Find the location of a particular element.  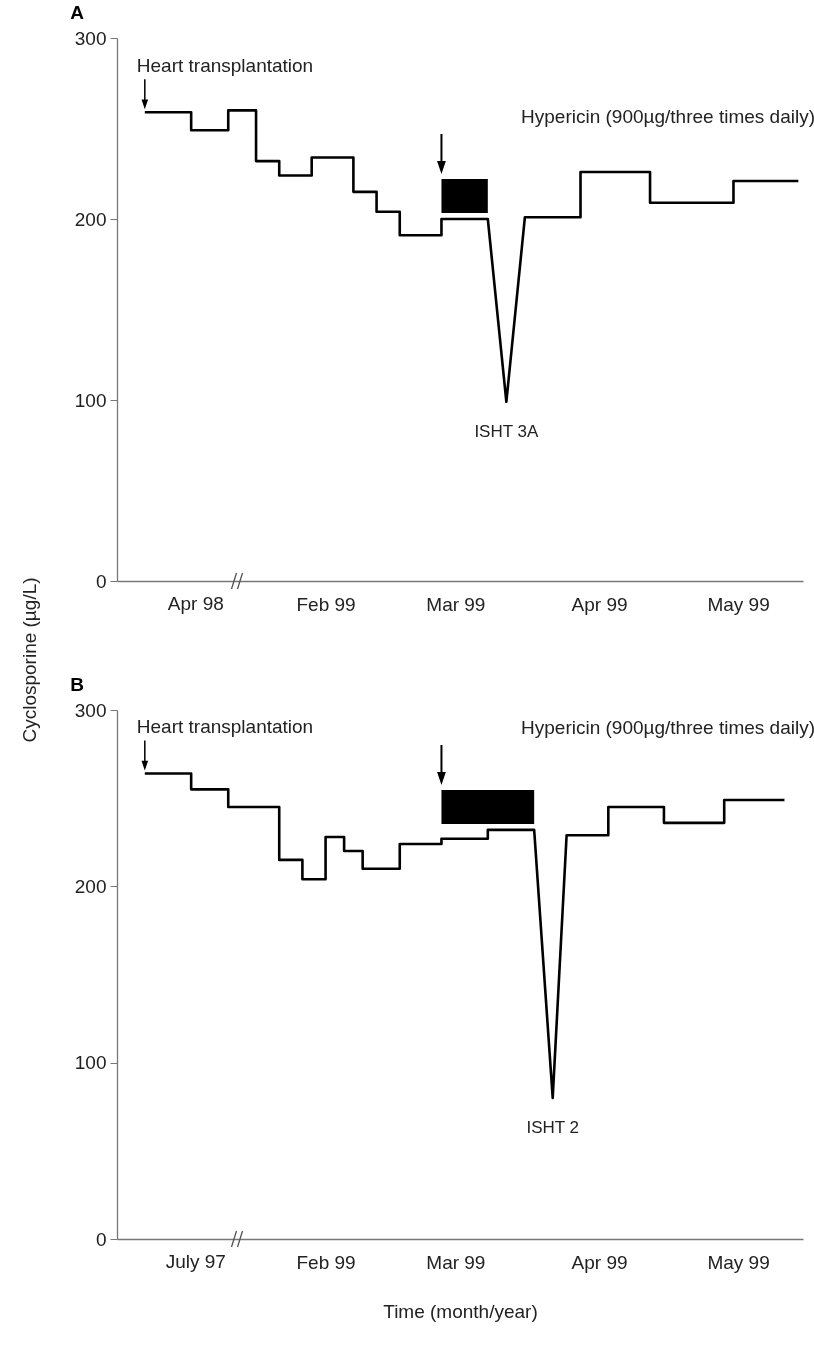

chart-title: B is located at coordinates (77, 684).